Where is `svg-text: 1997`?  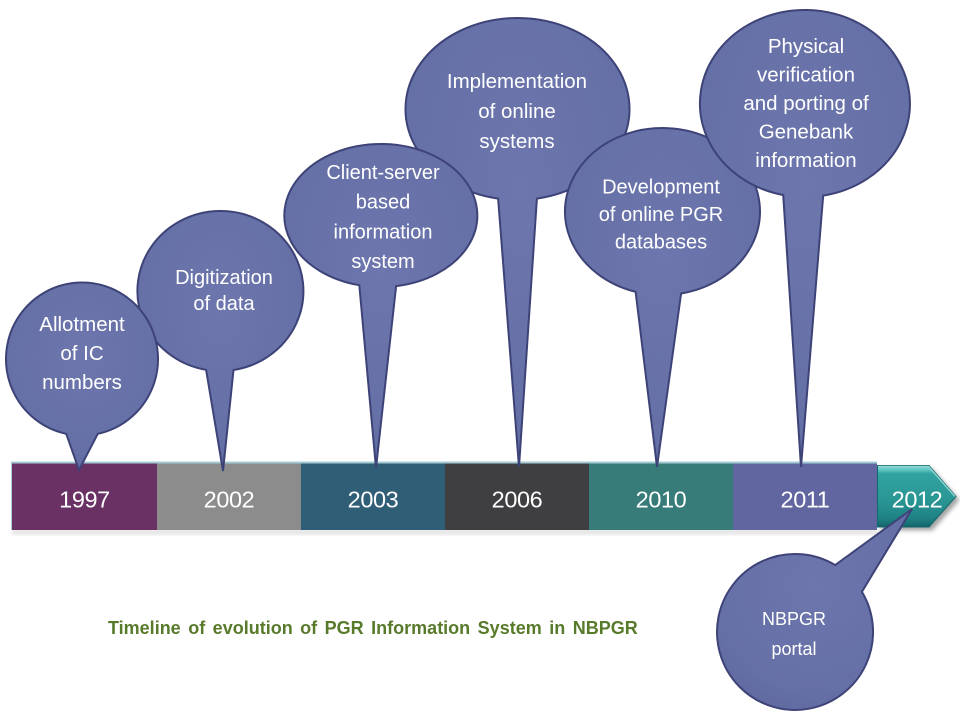 svg-text: 1997 is located at coordinates (84, 500).